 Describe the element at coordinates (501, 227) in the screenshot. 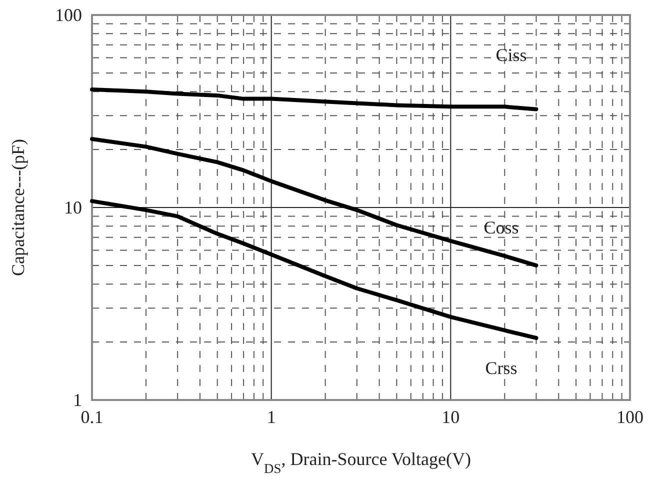

I see `series-label: Coss` at that location.